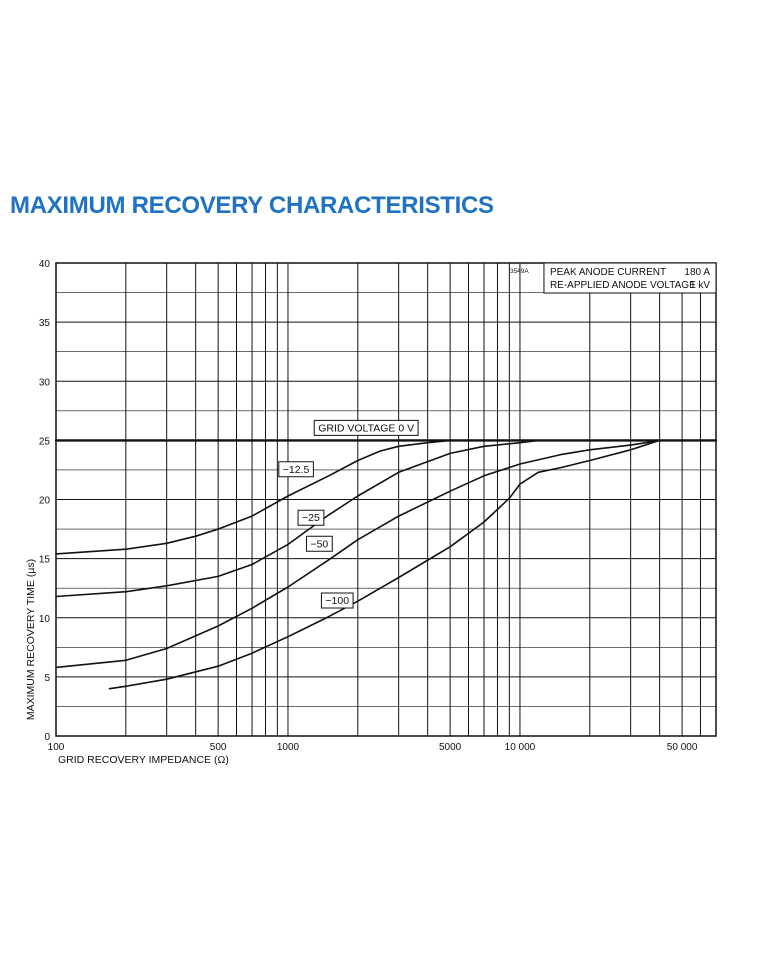  I want to click on y-tick-label: 10, so click(45, 619).